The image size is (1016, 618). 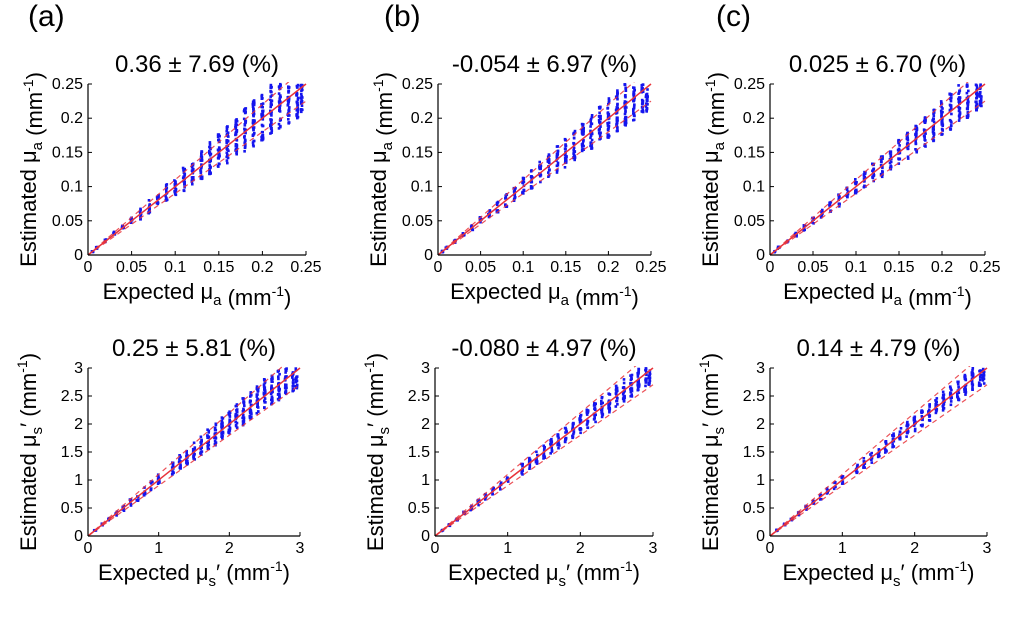 What do you see at coordinates (878, 574) in the screenshot?
I see `x-axis-label: Expected μs′ (mm-1)` at bounding box center [878, 574].